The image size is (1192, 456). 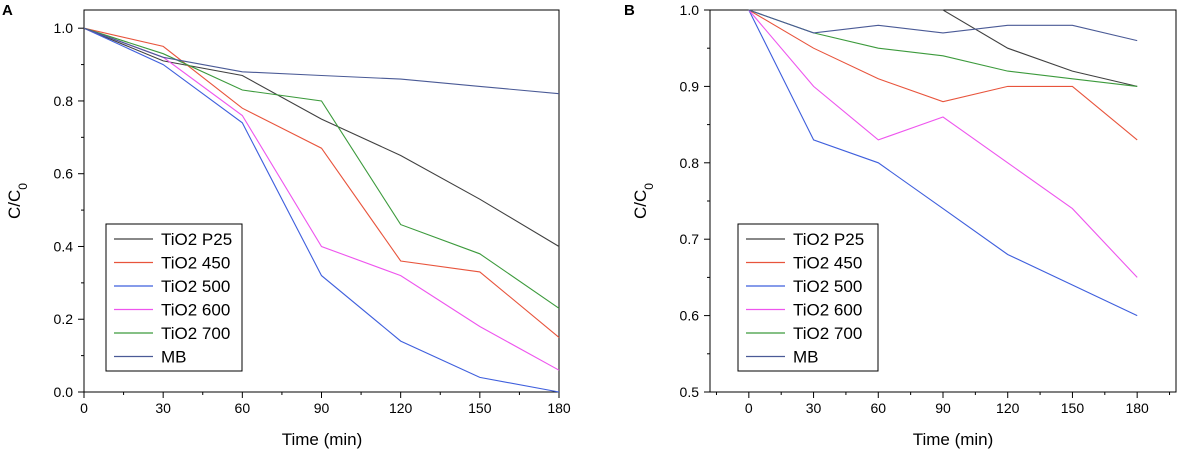 What do you see at coordinates (64, 392) in the screenshot?
I see `y-tick-label: 0.0` at bounding box center [64, 392].